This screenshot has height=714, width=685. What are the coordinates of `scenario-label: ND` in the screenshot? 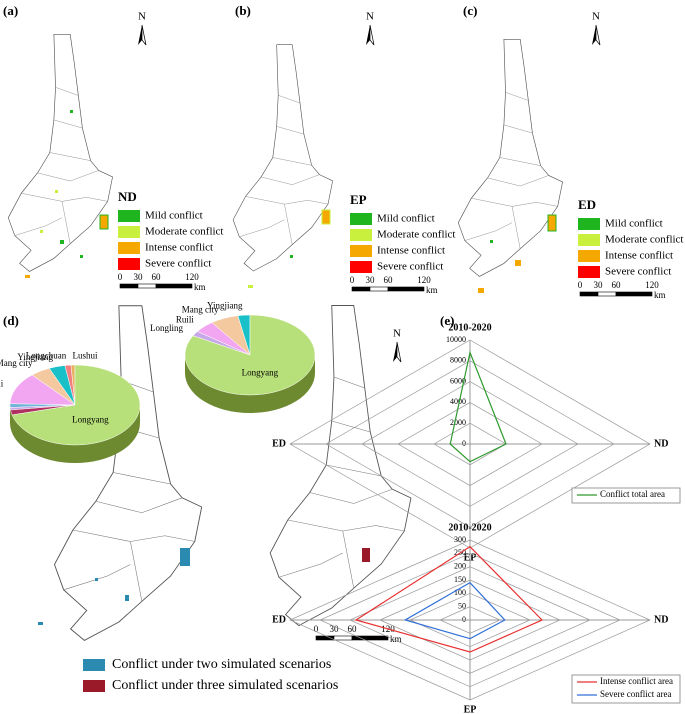 It's located at (127, 196).